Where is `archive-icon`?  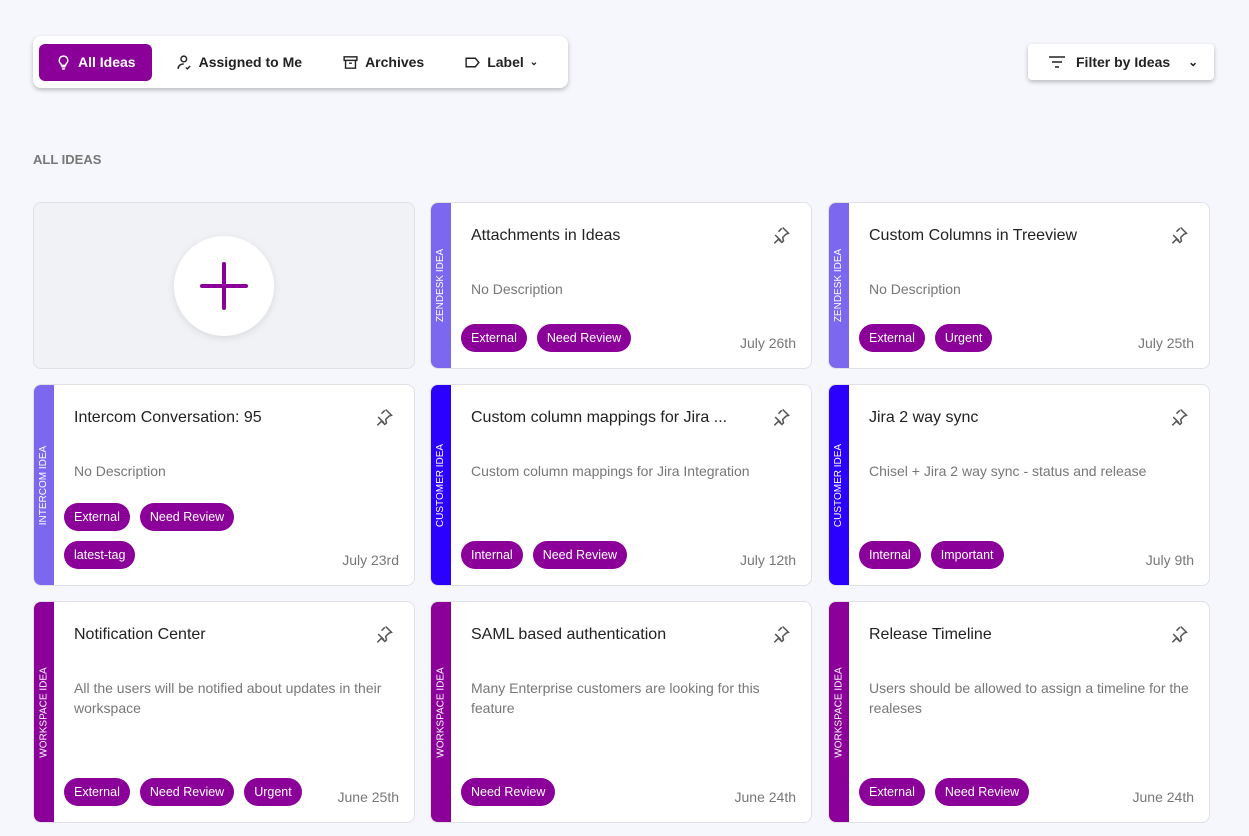
archive-icon is located at coordinates (350, 62).